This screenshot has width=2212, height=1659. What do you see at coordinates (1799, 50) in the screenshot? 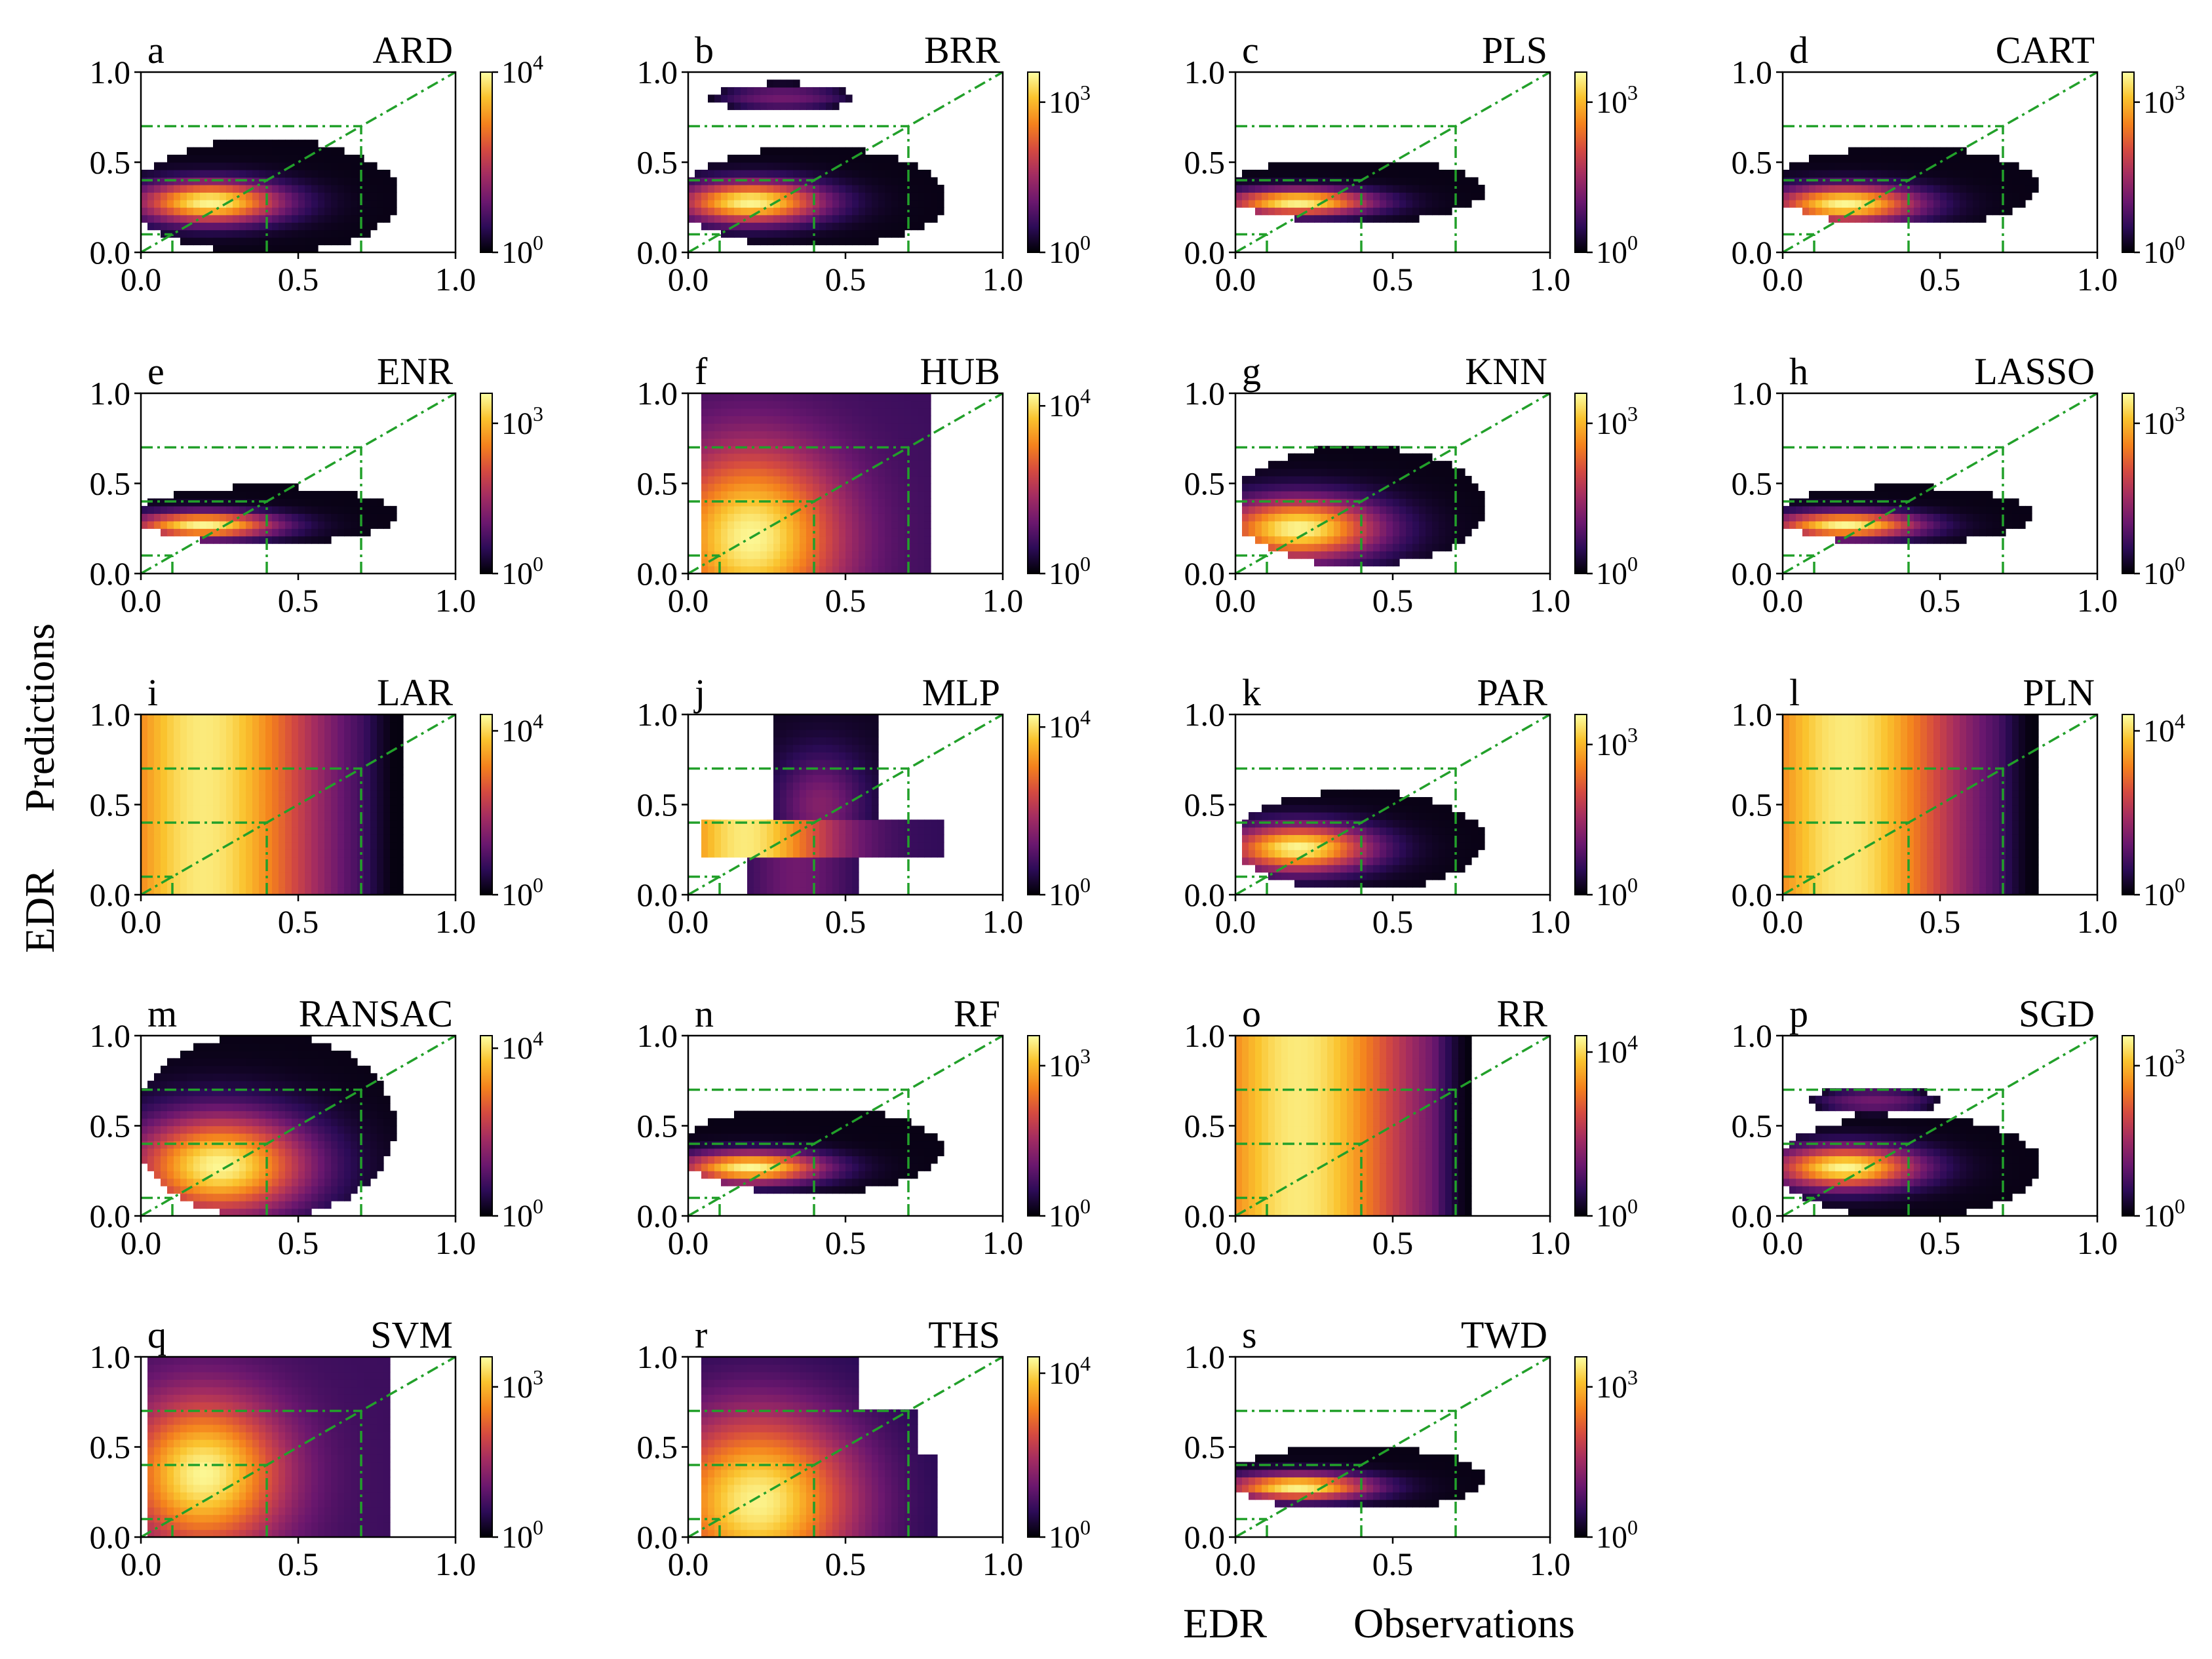
I see `panel-letter: d` at bounding box center [1799, 50].